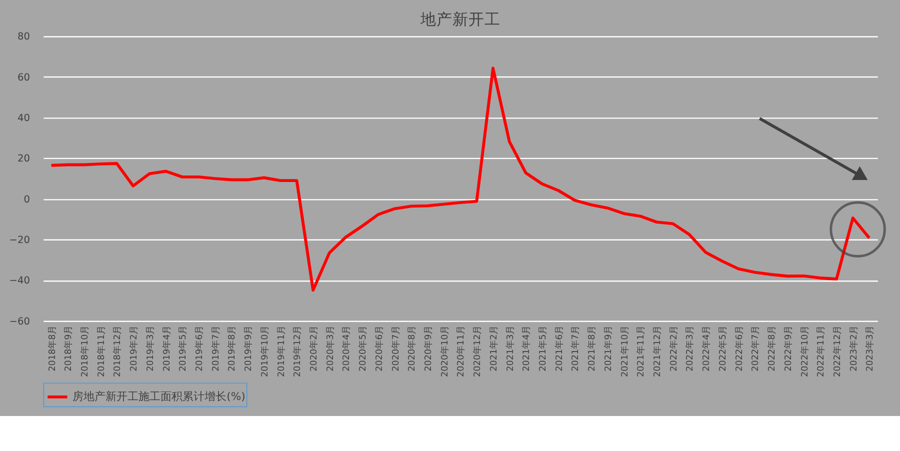 The height and width of the screenshot is (451, 900). I want to click on y-tick-label: −20, so click(19, 240).